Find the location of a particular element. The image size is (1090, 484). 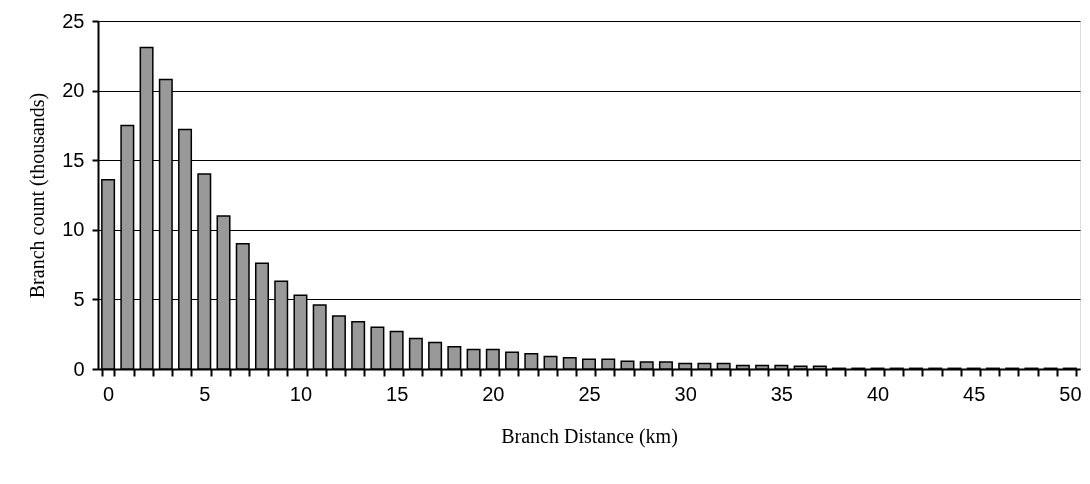

x-tick-label: 10 is located at coordinates (301, 393).